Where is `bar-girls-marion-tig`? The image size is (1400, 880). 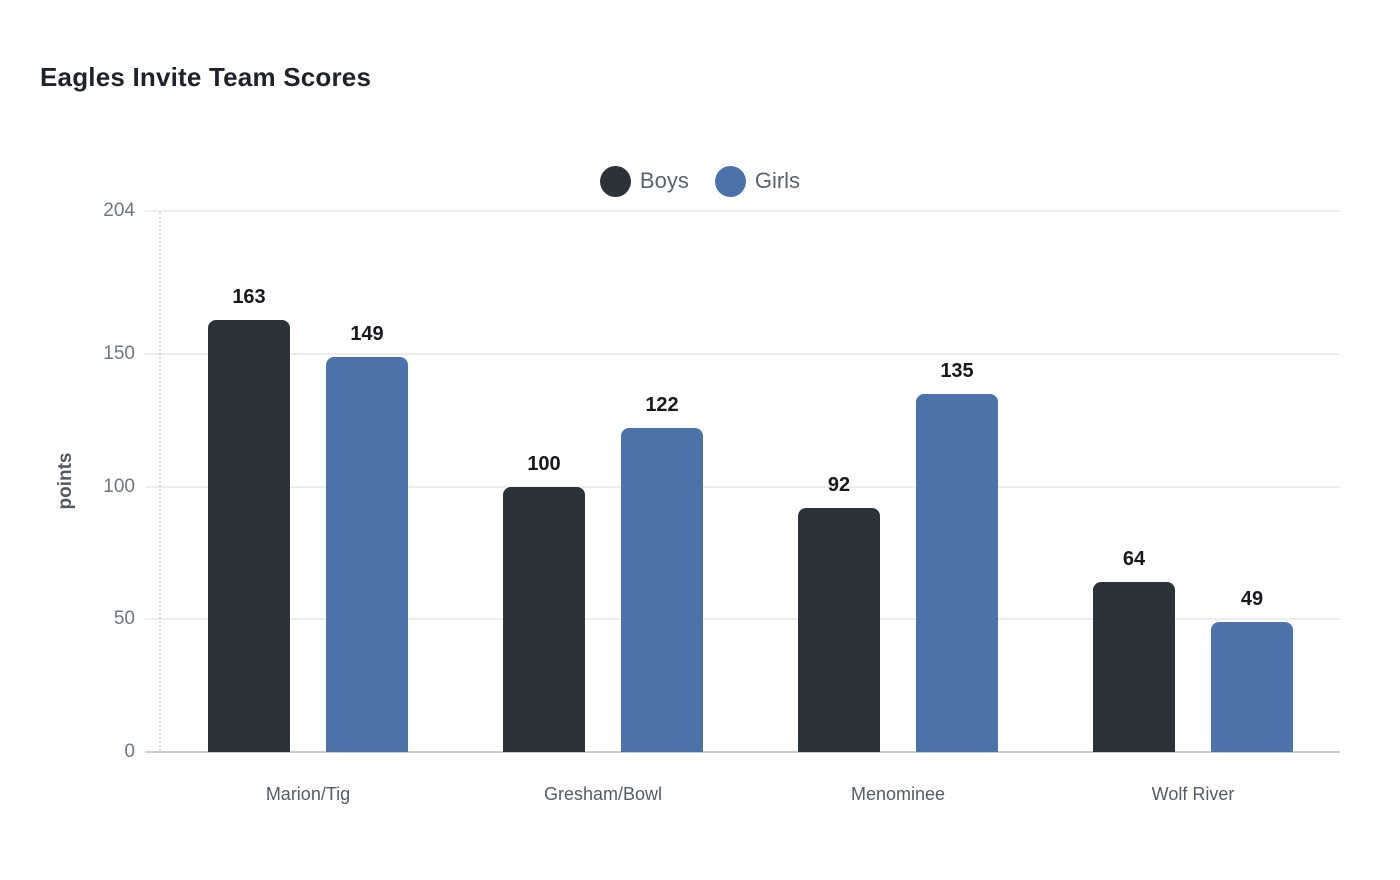
bar-girls-marion-tig is located at coordinates (367, 554).